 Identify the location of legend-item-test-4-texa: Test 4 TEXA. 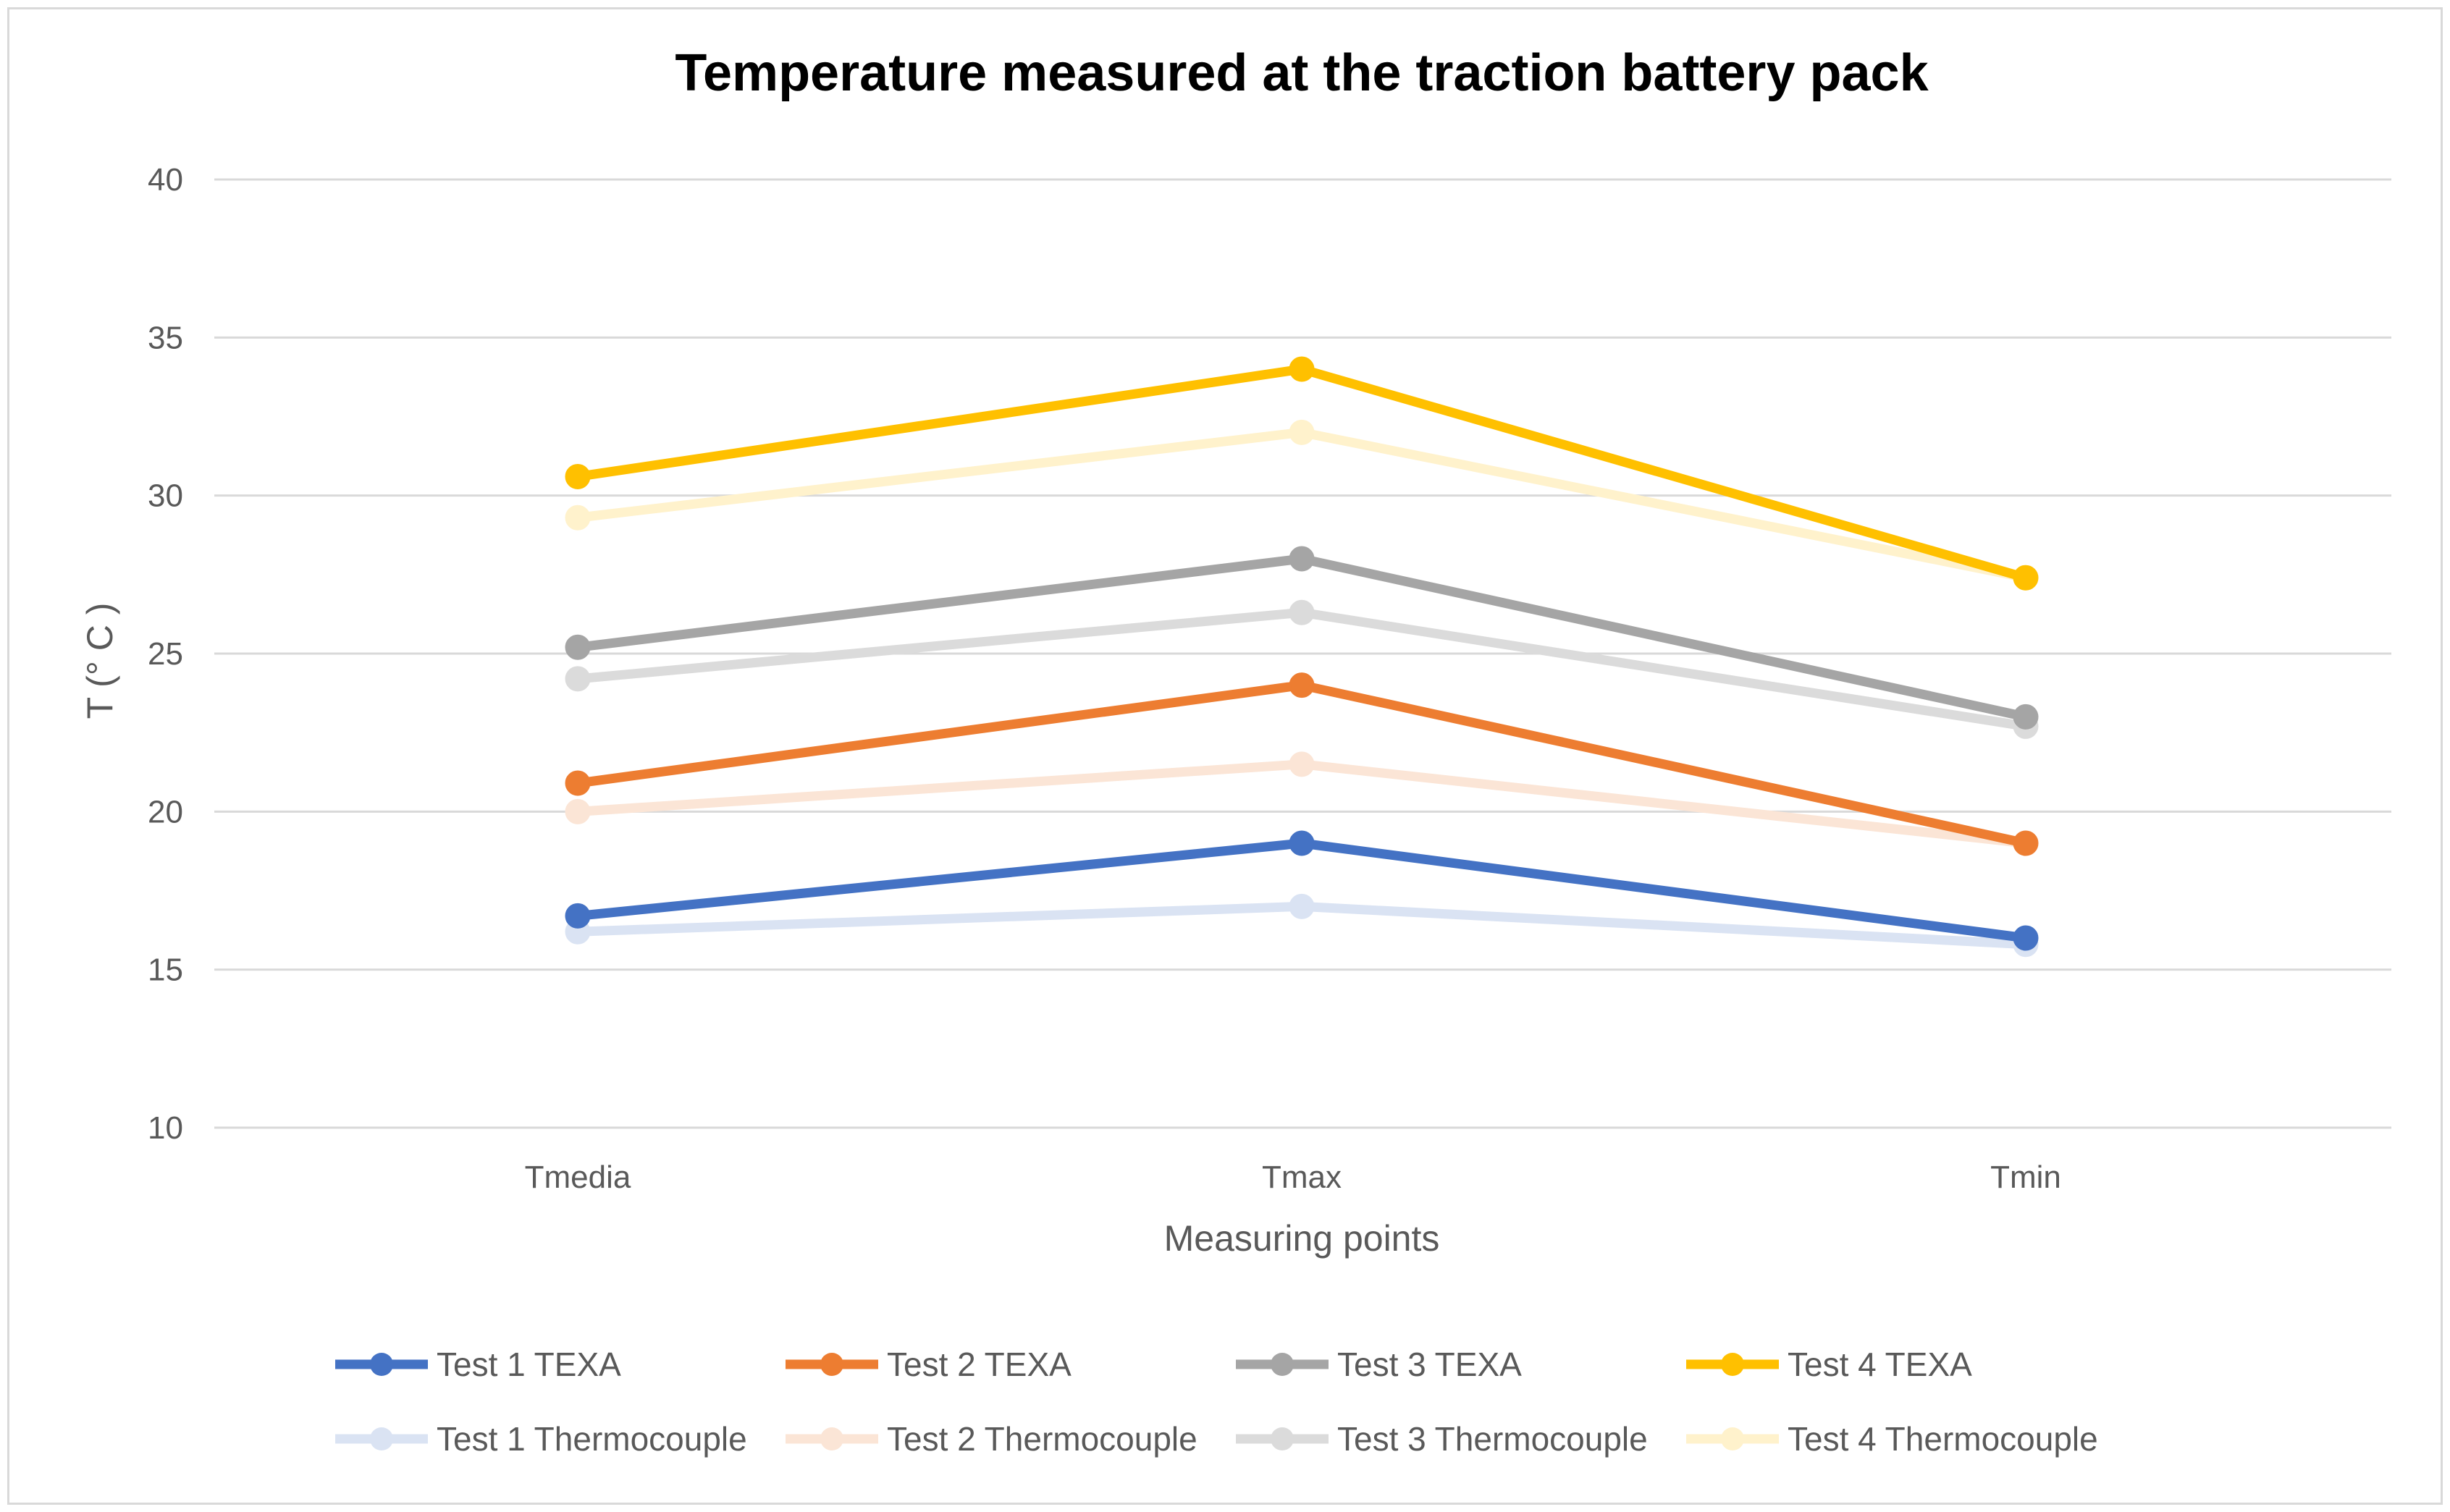
(1829, 1364).